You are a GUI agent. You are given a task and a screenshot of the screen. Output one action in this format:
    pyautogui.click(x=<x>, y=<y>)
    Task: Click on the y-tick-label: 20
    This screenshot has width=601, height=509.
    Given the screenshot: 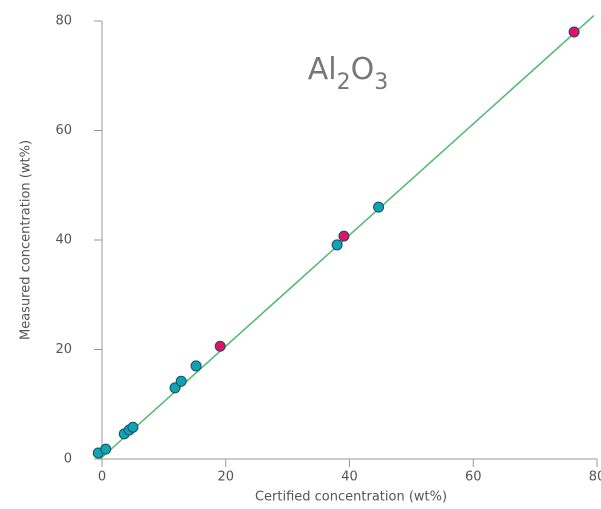 What is the action you would take?
    pyautogui.click(x=63, y=349)
    